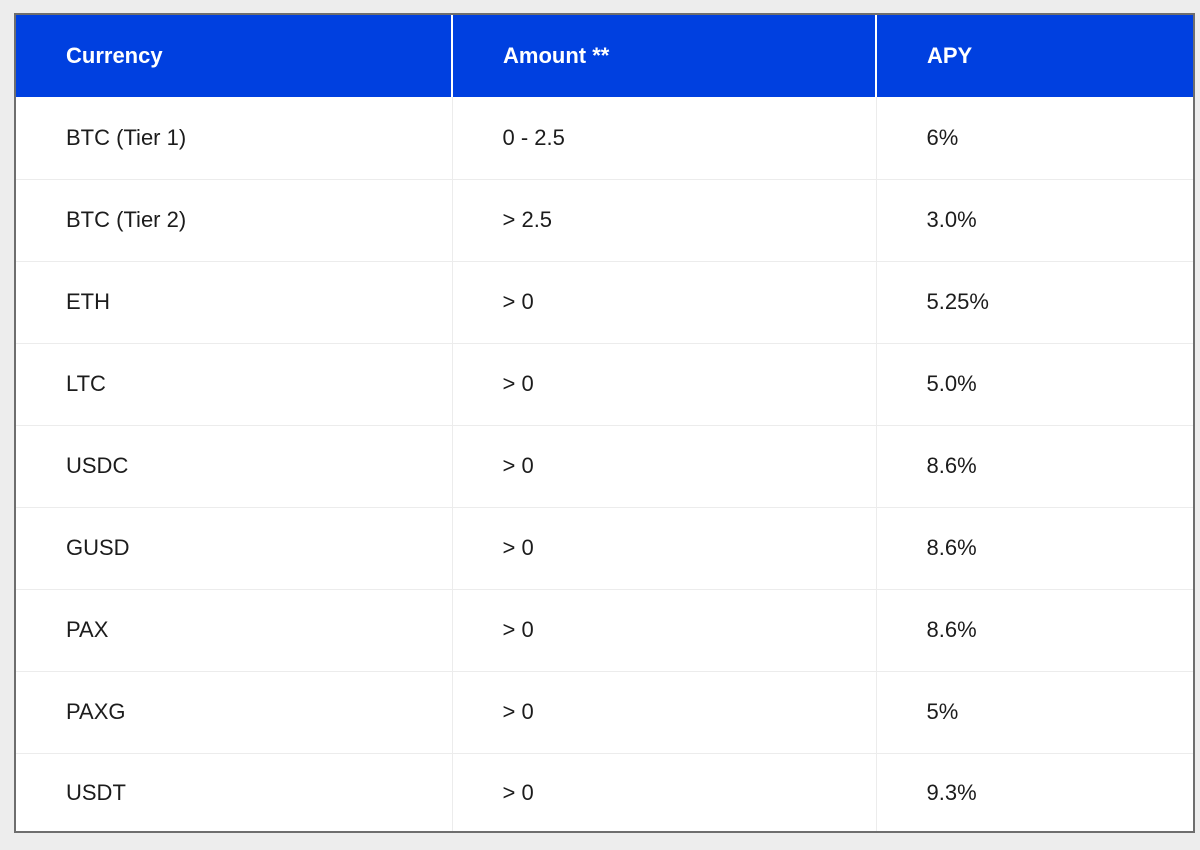 The image size is (1200, 850). Describe the element at coordinates (114, 55) in the screenshot. I see `header-currency: Currency` at that location.